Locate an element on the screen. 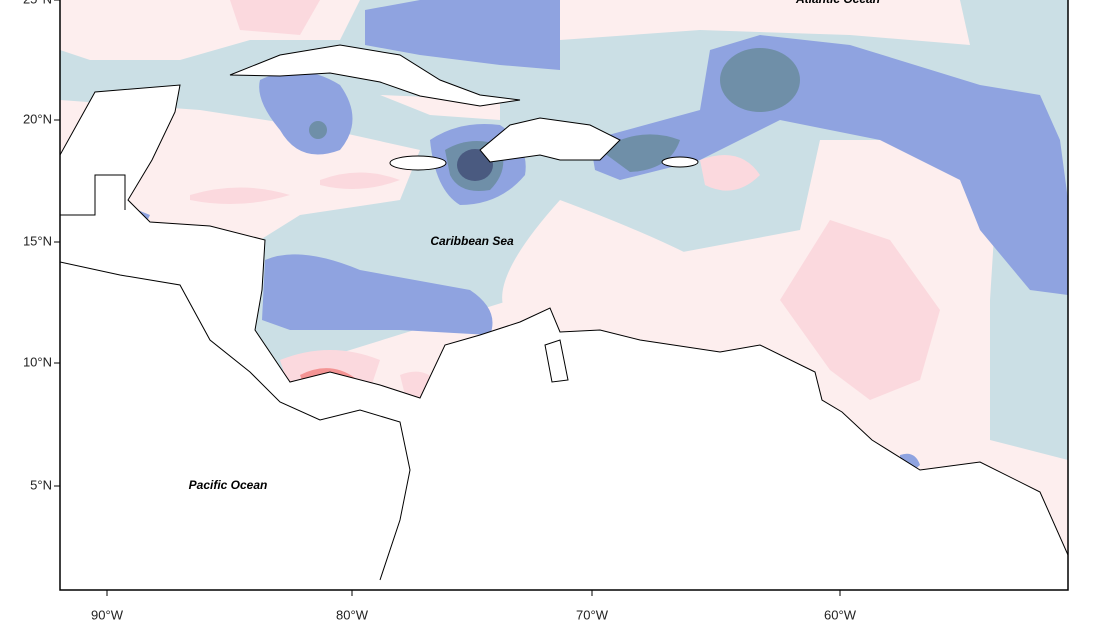 This screenshot has width=1100, height=630. lat-tick-label: 5°N is located at coordinates (41, 484).